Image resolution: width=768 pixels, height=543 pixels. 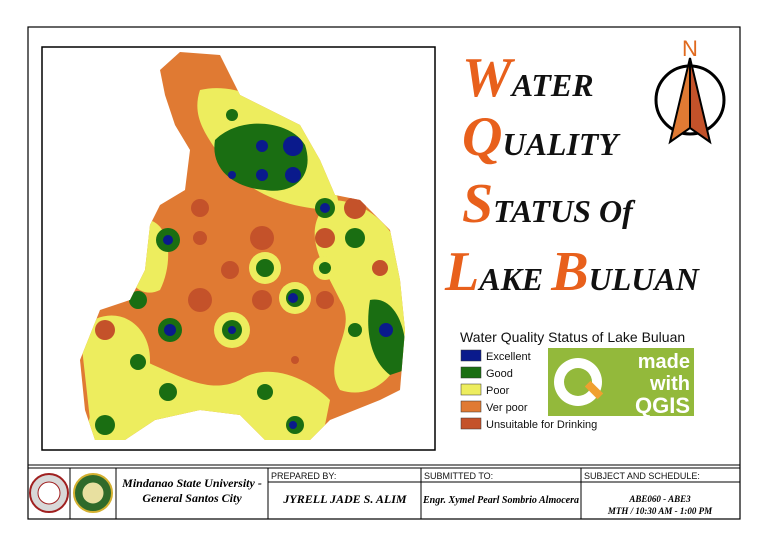 What do you see at coordinates (645, 279) in the screenshot?
I see `title-rest: ULUAN` at bounding box center [645, 279].